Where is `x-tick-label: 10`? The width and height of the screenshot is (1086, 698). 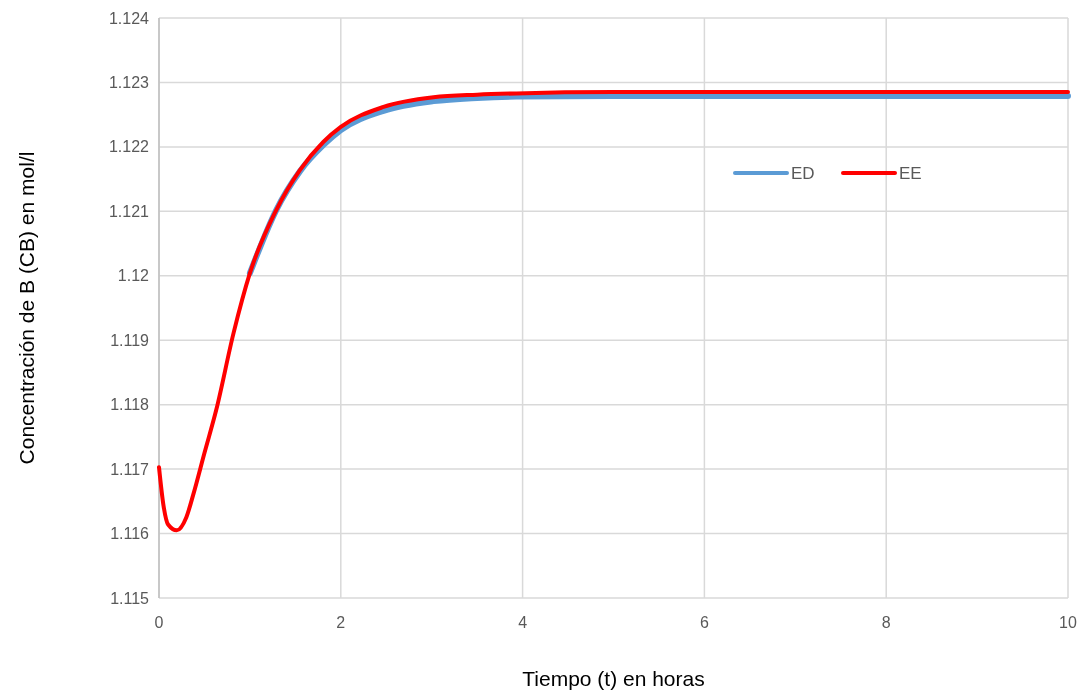
x-tick-label: 10 is located at coordinates (1068, 622).